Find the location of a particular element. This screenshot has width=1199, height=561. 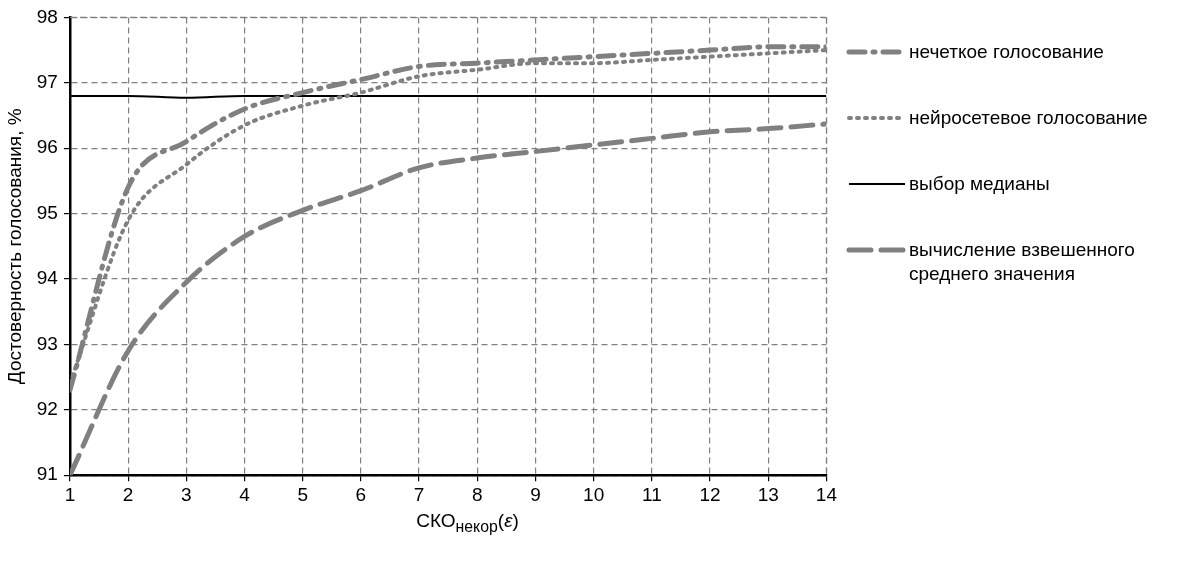

legend-label: нечеткое голосование is located at coordinates (1006, 52).